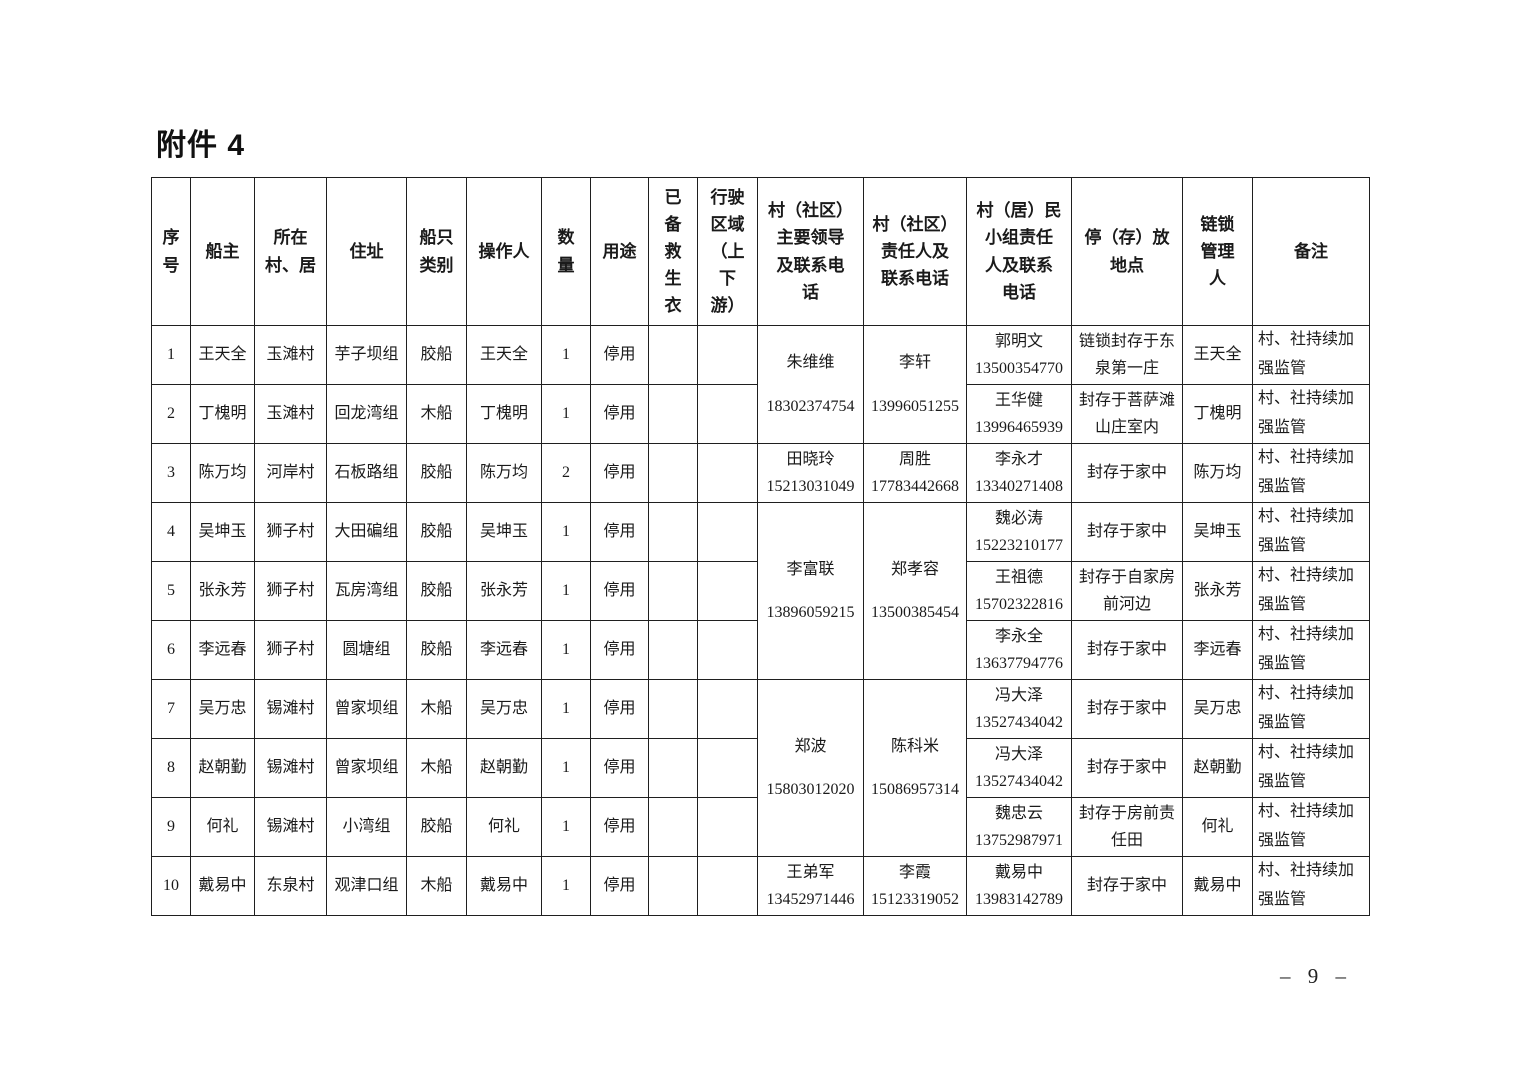 Image resolution: width=1520 pixels, height=1074 pixels. What do you see at coordinates (1217, 473) in the screenshot?
I see `cell-lock-manager: 陈万均` at bounding box center [1217, 473].